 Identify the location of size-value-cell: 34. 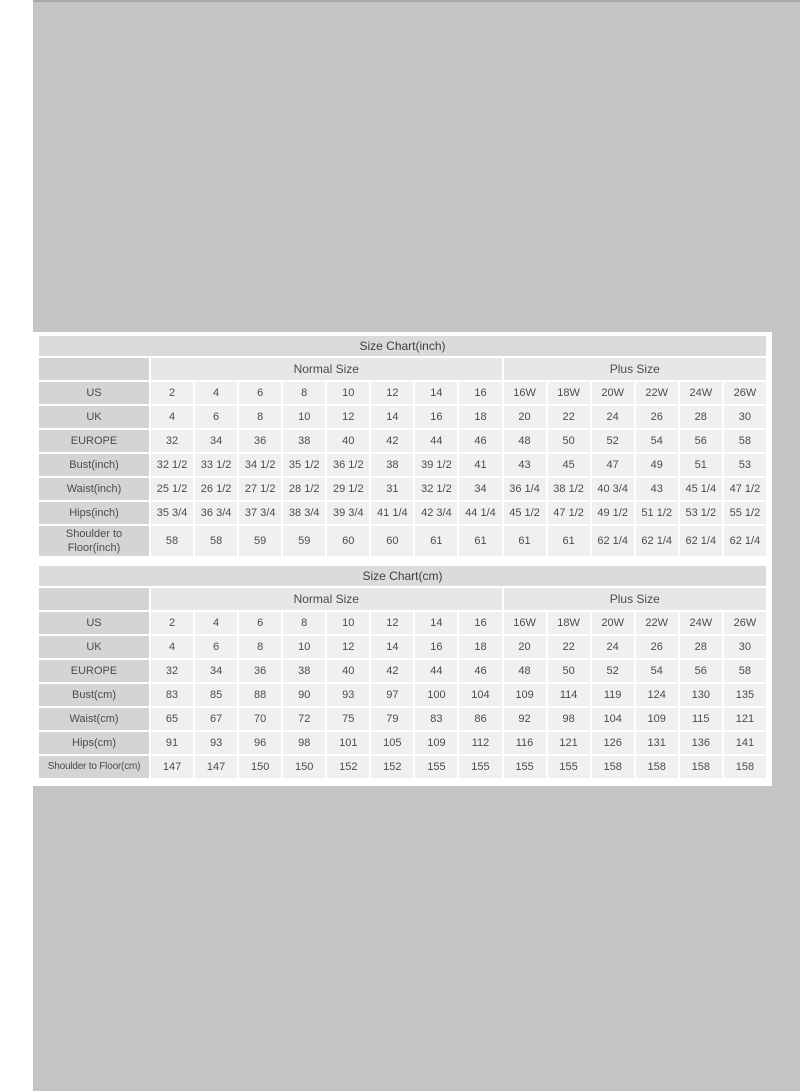
(216, 671).